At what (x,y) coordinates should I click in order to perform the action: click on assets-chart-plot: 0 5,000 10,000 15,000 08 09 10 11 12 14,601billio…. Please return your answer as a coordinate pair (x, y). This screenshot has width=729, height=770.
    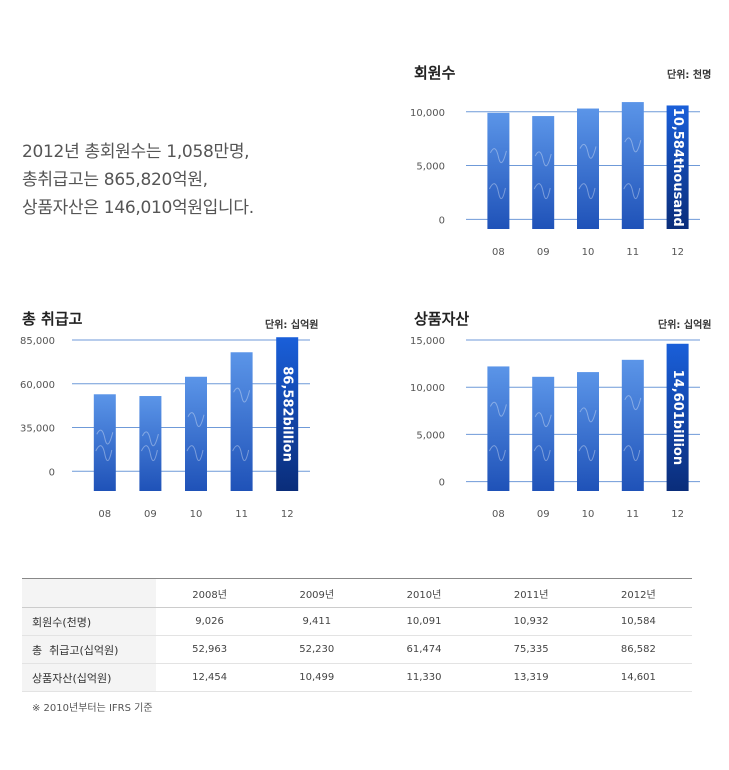
    Looking at the image, I should click on (555, 428).